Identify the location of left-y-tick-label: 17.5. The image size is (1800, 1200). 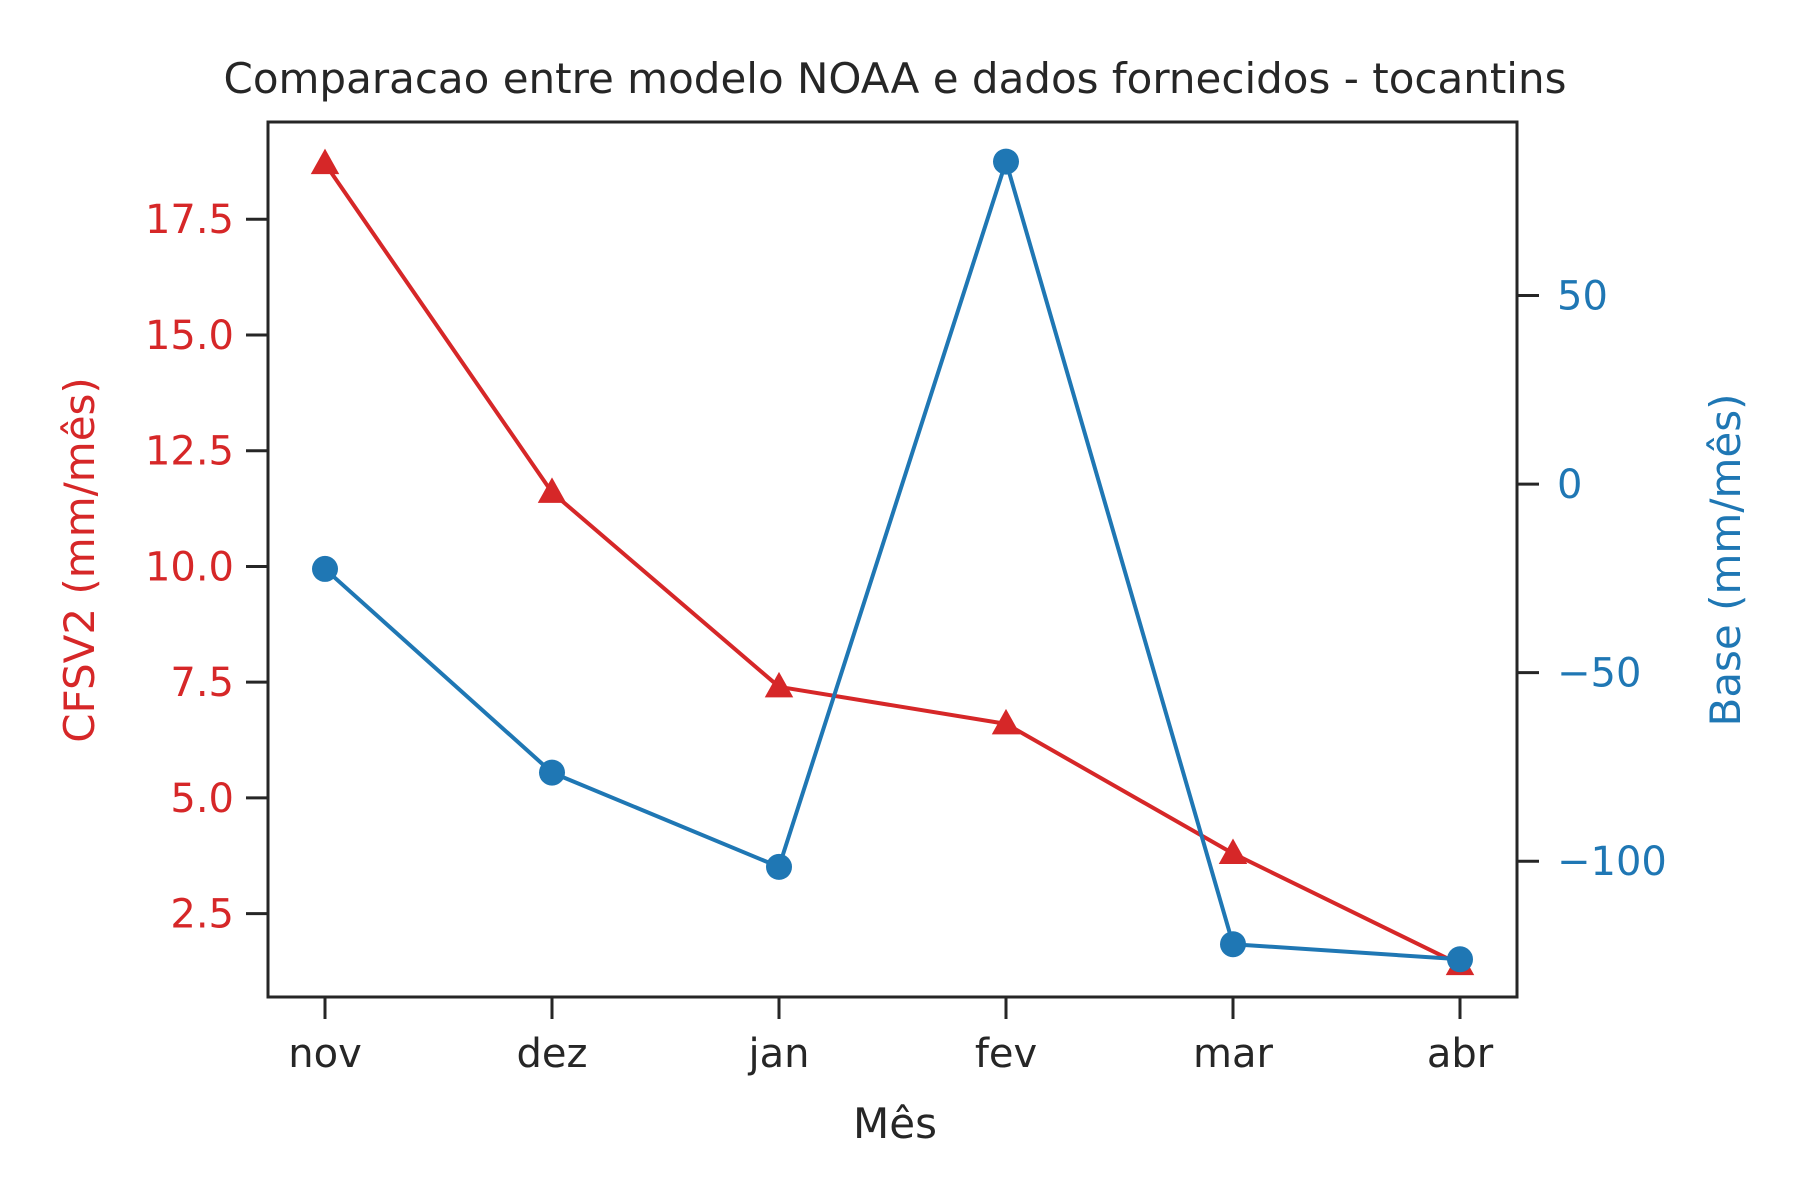
(189, 220).